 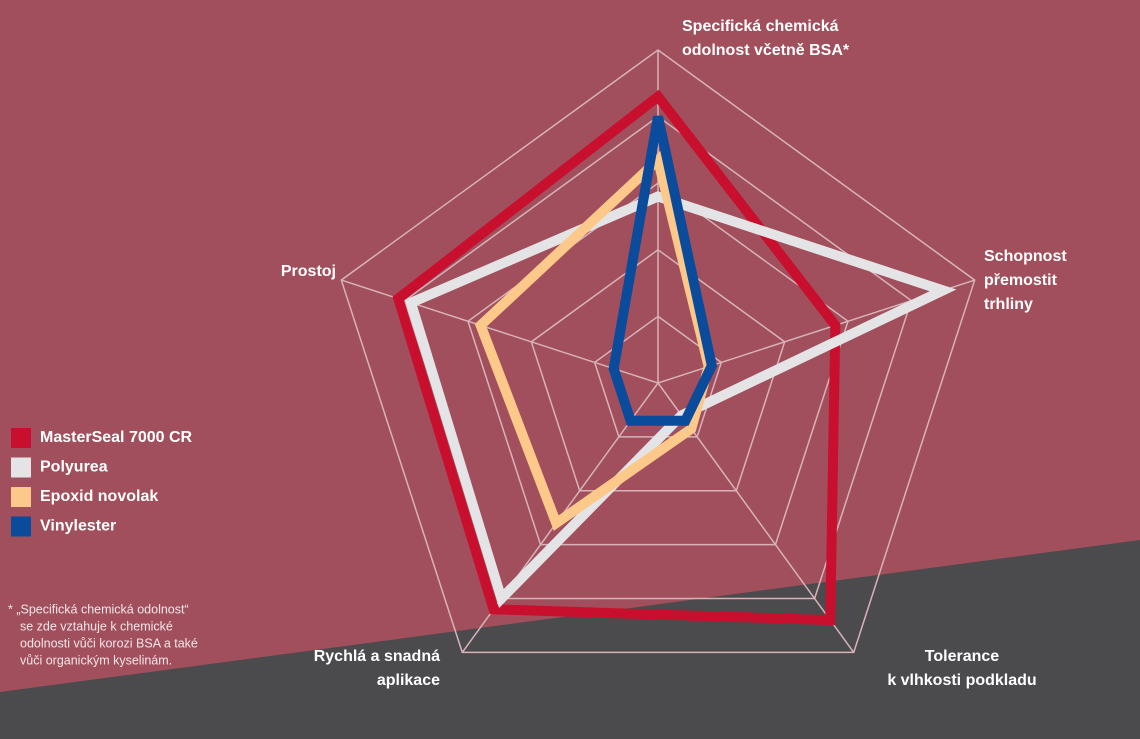 I want to click on axis-label: přemostit, so click(x=1021, y=280).